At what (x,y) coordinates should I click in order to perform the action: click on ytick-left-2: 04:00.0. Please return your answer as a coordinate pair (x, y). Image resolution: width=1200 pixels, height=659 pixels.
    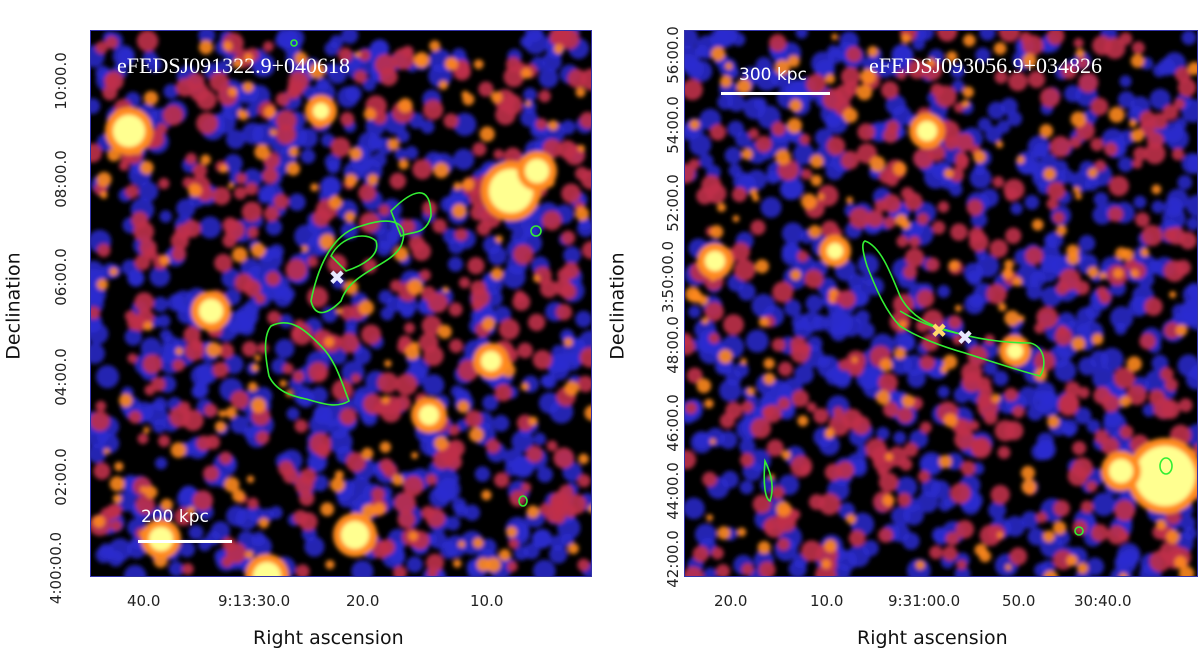
    Looking at the image, I should click on (60, 377).